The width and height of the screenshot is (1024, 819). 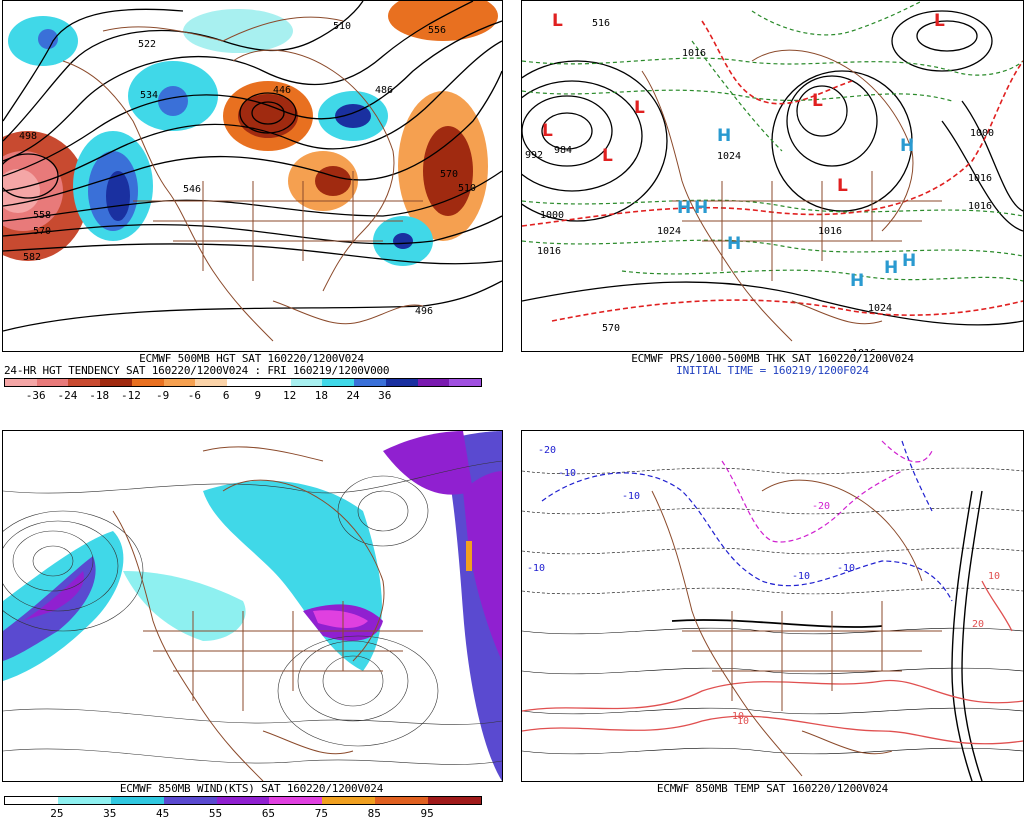 What do you see at coordinates (289, 395) in the screenshot?
I see `colorbar-tick-label: 12` at bounding box center [289, 395].